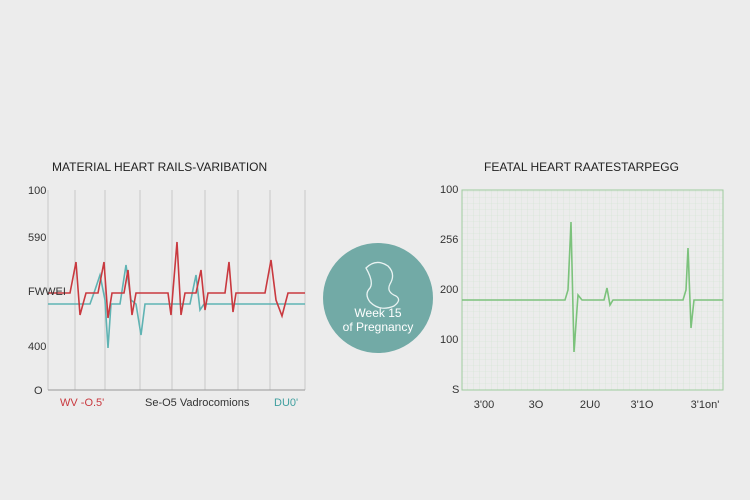 The height and width of the screenshot is (500, 750). Describe the element at coordinates (197, 403) in the screenshot. I see `left-x-label: Se-O5 Vadrocomions` at that location.